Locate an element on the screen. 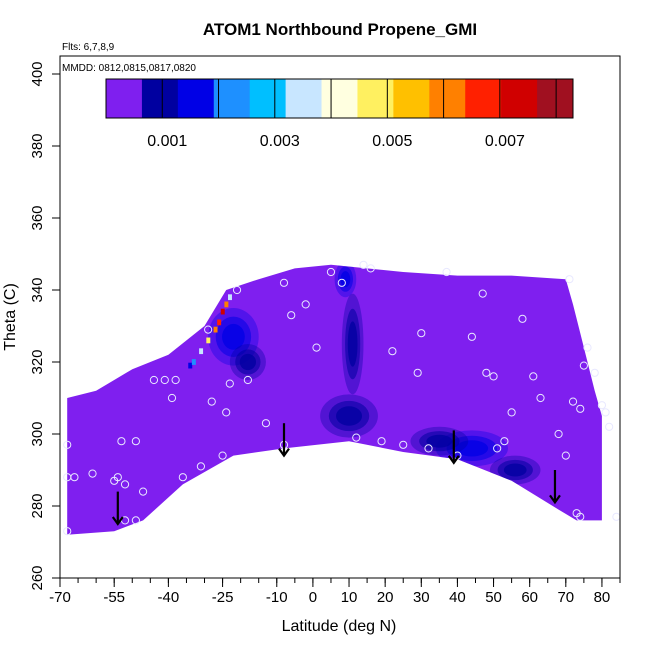 This screenshot has height=650, width=650. x-tick-label: 40 is located at coordinates (457, 597).